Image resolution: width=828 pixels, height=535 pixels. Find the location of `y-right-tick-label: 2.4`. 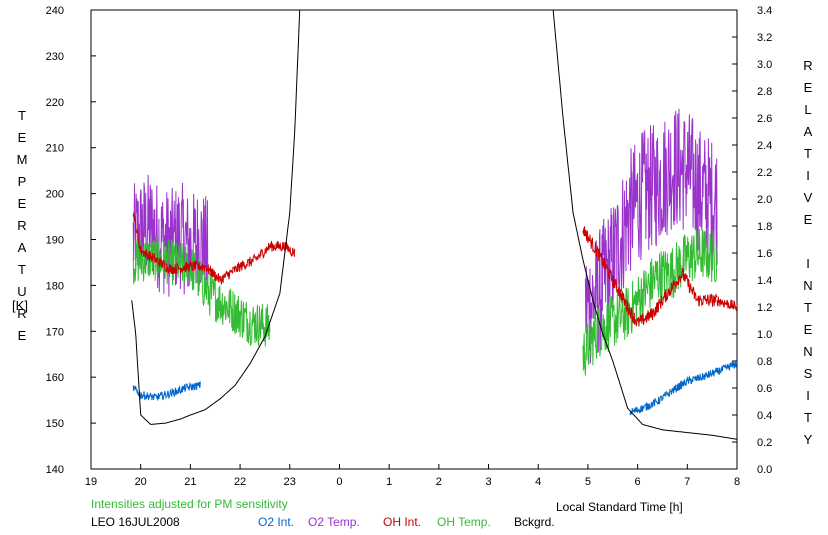

y-right-tick-label: 2.4 is located at coordinates (764, 146).